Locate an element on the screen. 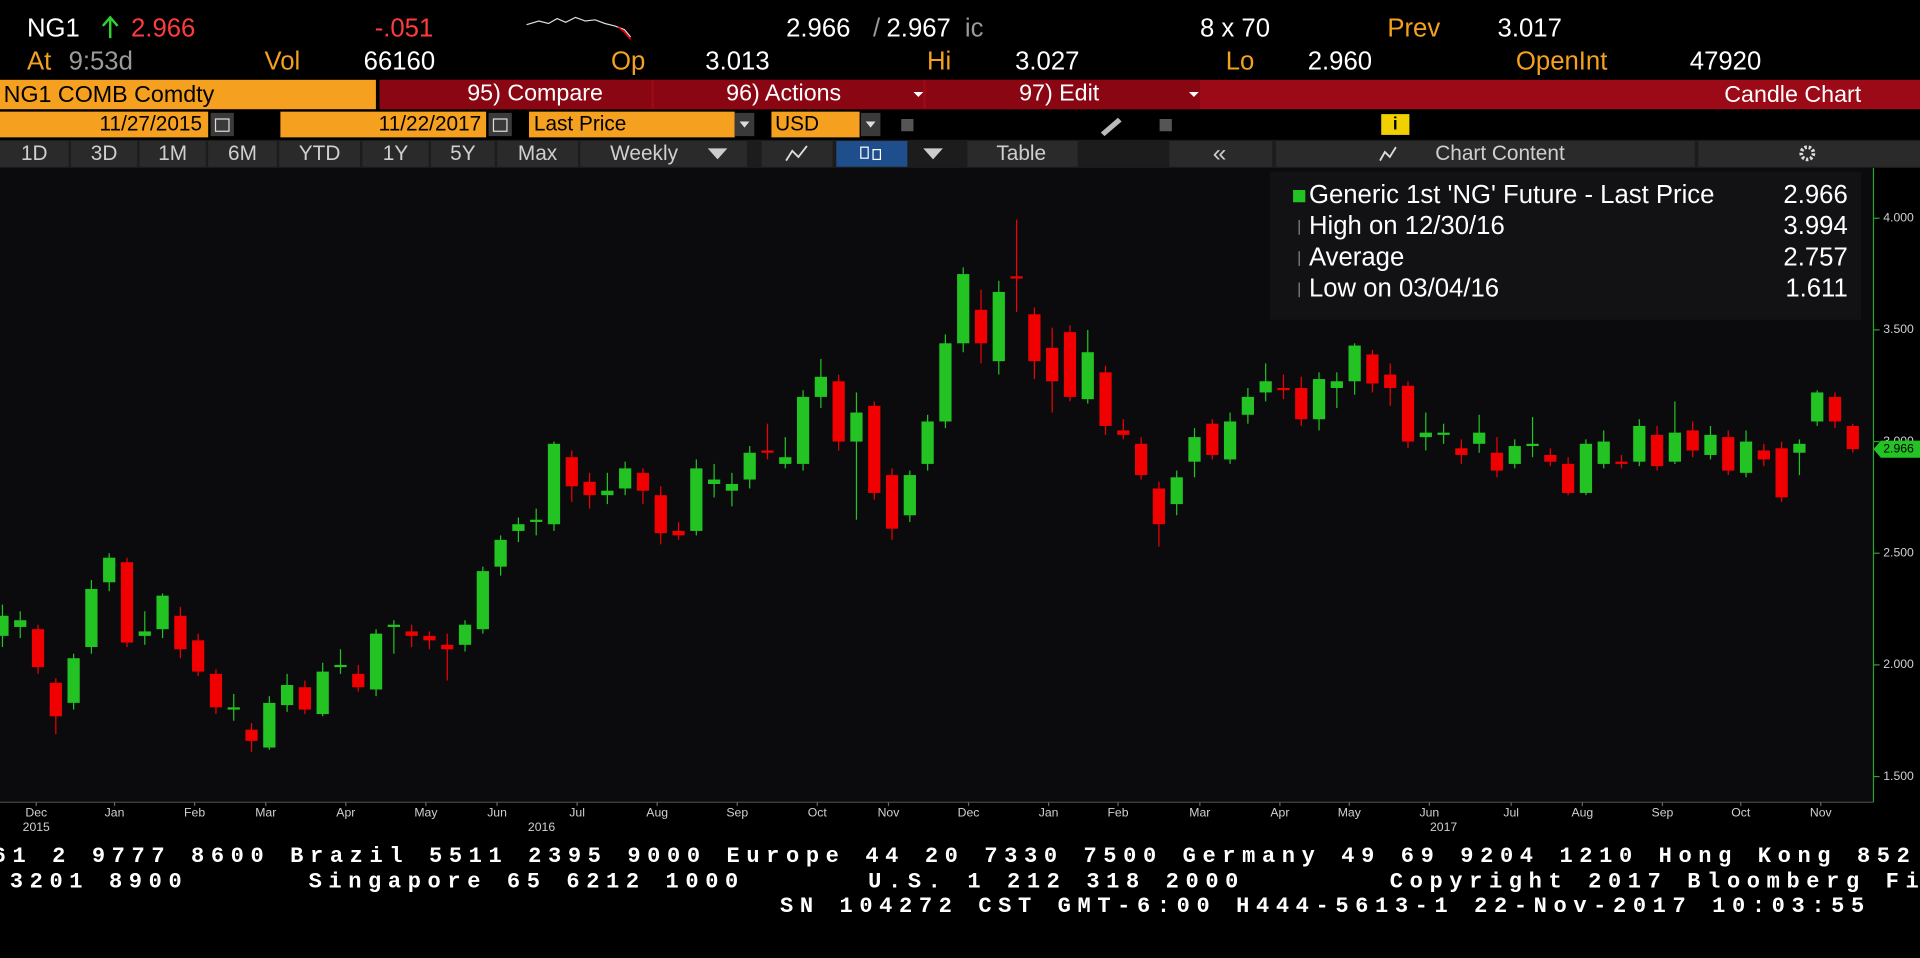 Image resolution: width=1920 pixels, height=958 pixels. up-arrow is located at coordinates (110, 27).